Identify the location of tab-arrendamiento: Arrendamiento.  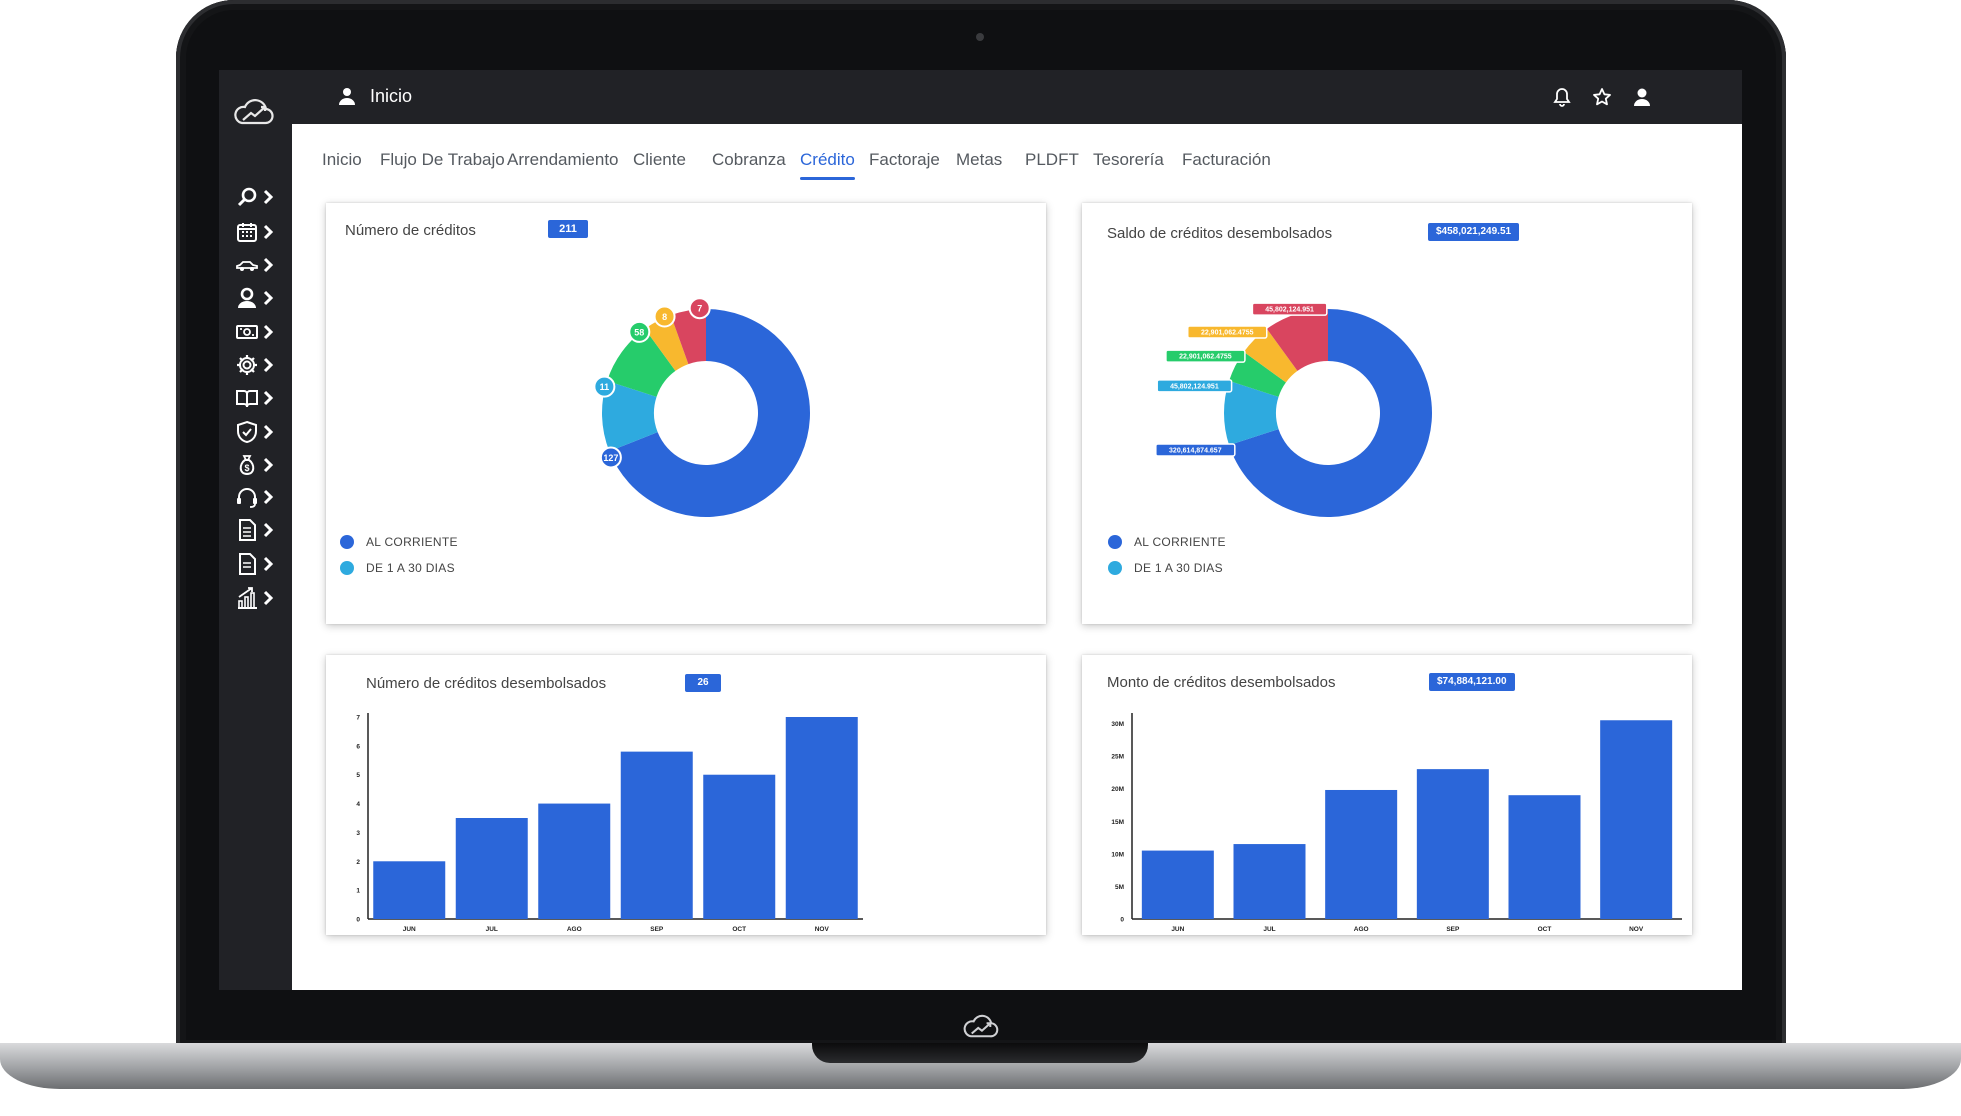
(563, 159).